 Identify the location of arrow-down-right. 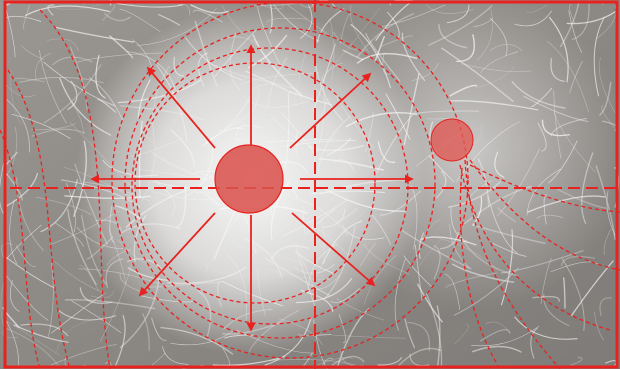
(333, 249).